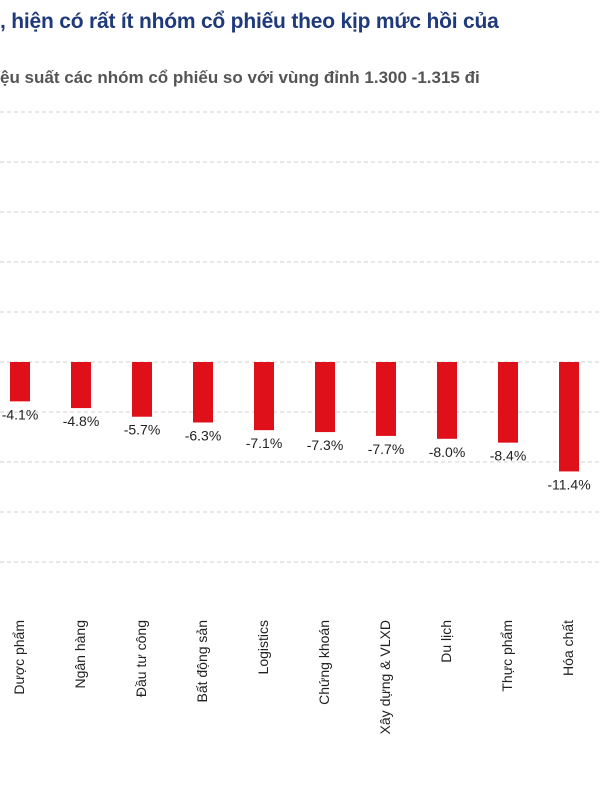 The image size is (600, 800). Describe the element at coordinates (203, 435) in the screenshot. I see `value-label: -6.3%` at that location.